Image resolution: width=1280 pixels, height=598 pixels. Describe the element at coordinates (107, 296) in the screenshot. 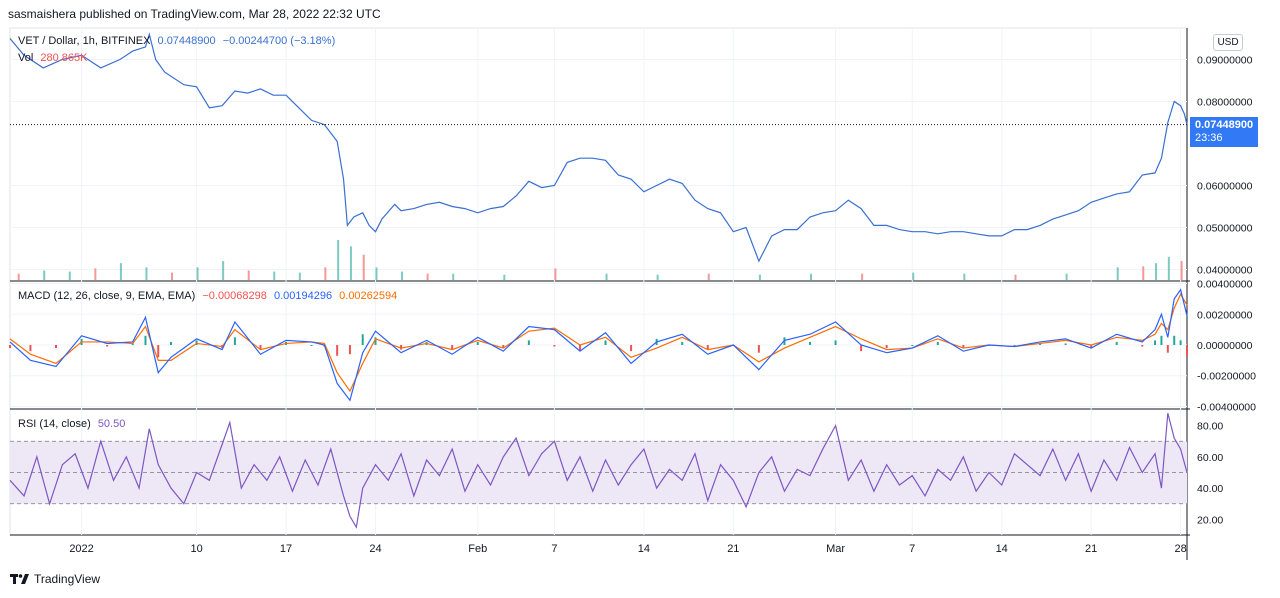

I see `macd-title: MACD (12, 26, close, 9, EMA, EMA)` at that location.